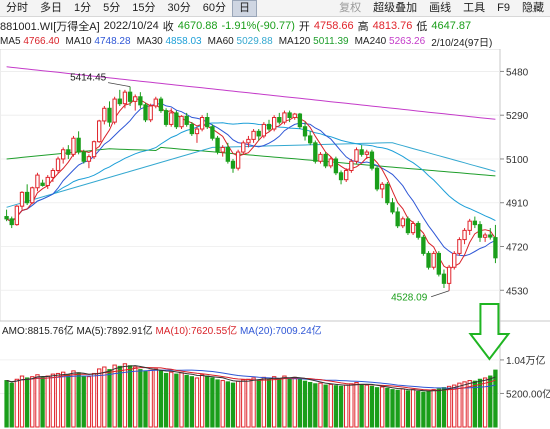 Image resolution: width=550 pixels, height=429 pixels. What do you see at coordinates (451, 25) in the screenshot?
I see `low-value: 4647.87` at bounding box center [451, 25].